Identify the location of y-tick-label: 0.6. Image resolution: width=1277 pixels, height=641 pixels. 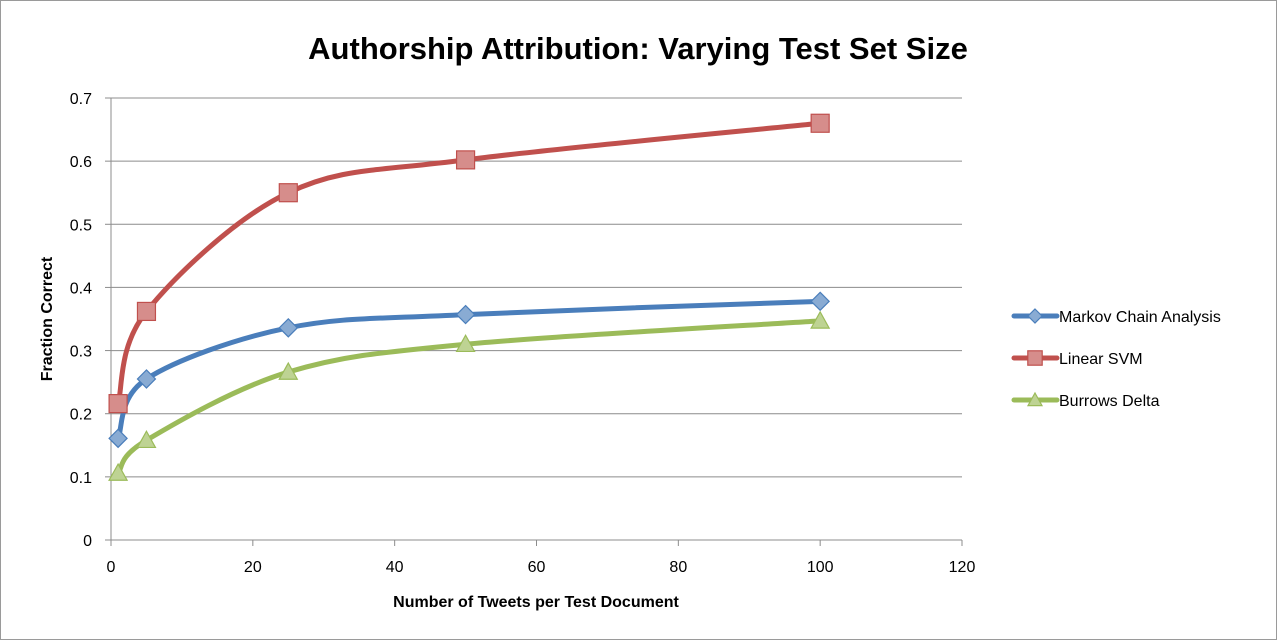
(81, 162).